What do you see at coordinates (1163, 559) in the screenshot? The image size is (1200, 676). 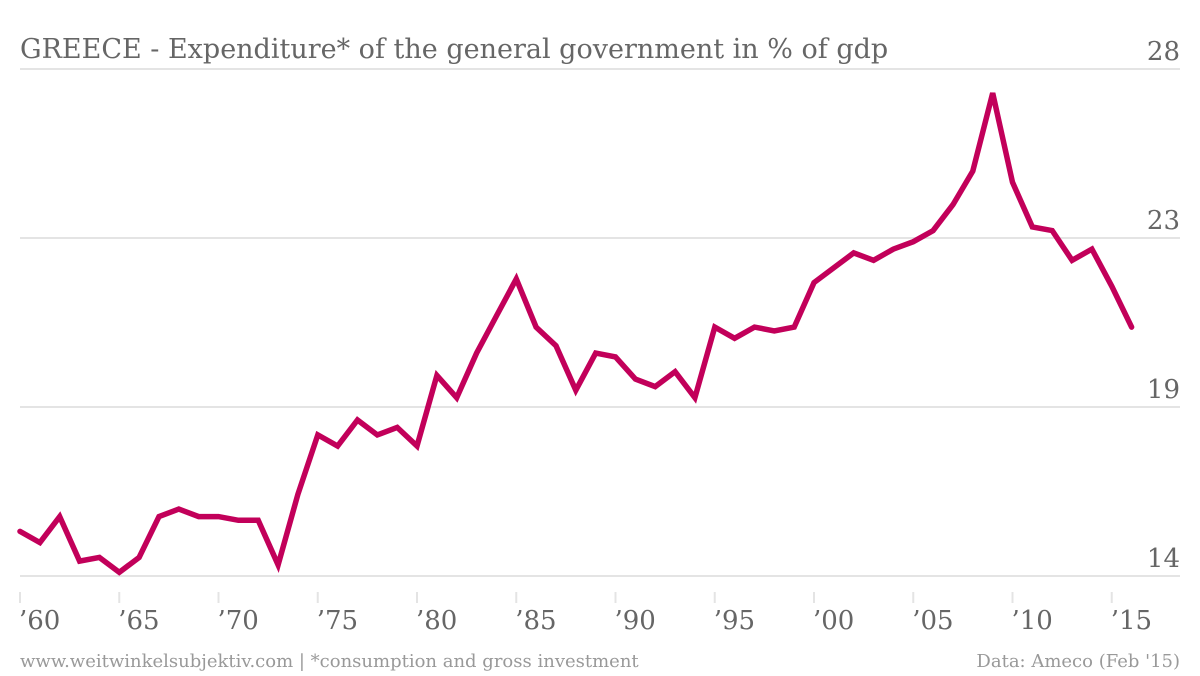 I see `y-tick-label: 14` at bounding box center [1163, 559].